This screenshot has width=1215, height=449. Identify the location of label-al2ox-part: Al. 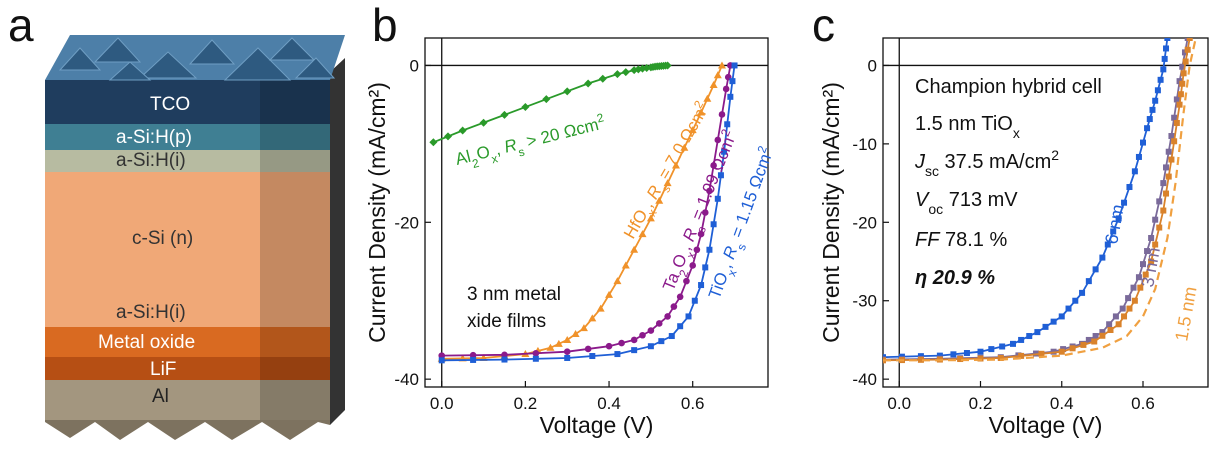
(462, 158).